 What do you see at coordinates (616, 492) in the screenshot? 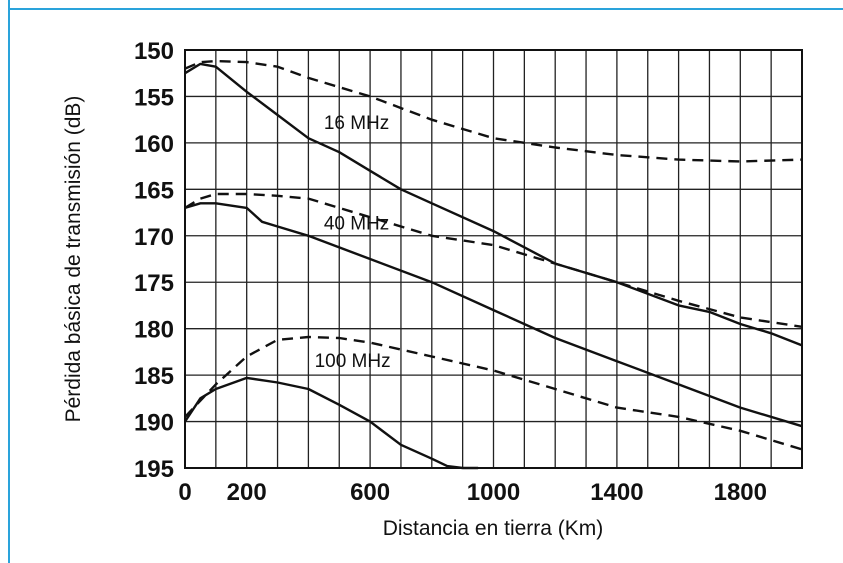
I see `x-tick-label: 1400` at bounding box center [616, 492].